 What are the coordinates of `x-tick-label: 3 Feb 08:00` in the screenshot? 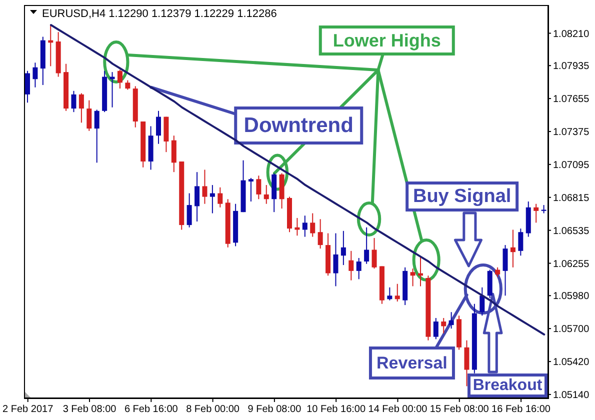 It's located at (89, 409).